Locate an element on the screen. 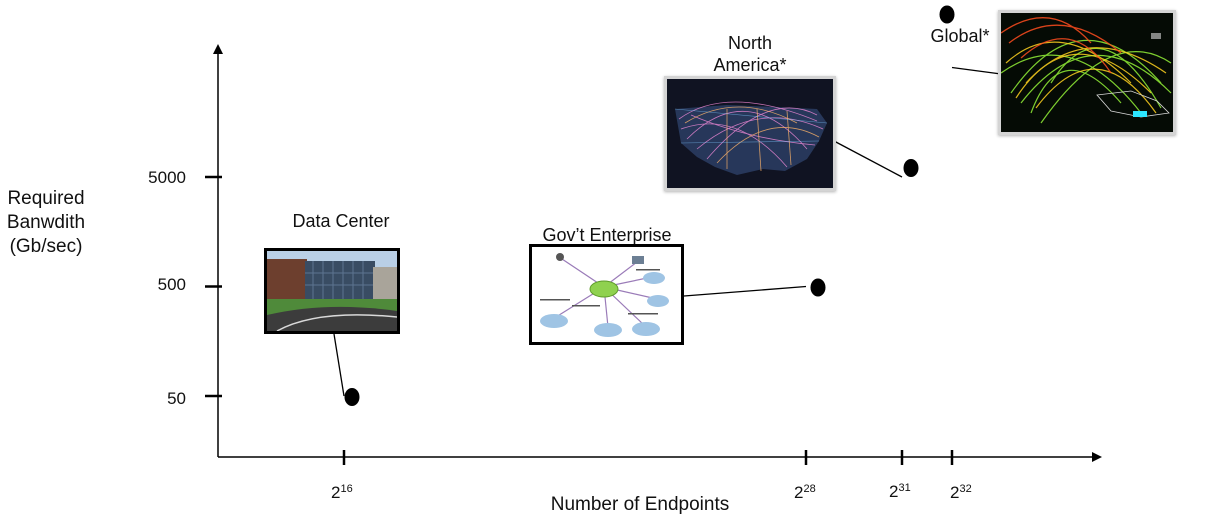 The height and width of the screenshot is (521, 1206). x-tick-label-2-16: 216 is located at coordinates (342, 492).